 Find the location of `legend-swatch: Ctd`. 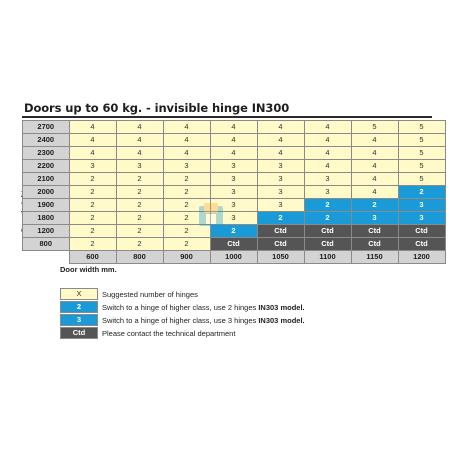

legend-swatch: Ctd is located at coordinates (79, 333).